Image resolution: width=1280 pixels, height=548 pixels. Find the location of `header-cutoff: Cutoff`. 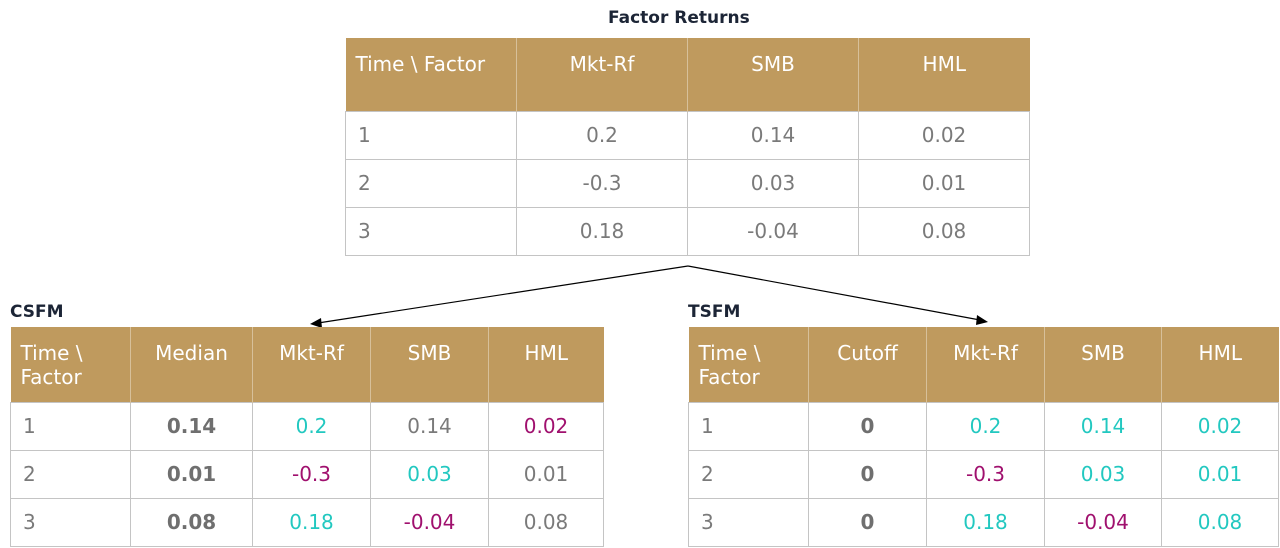

header-cutoff: Cutoff is located at coordinates (867, 364).